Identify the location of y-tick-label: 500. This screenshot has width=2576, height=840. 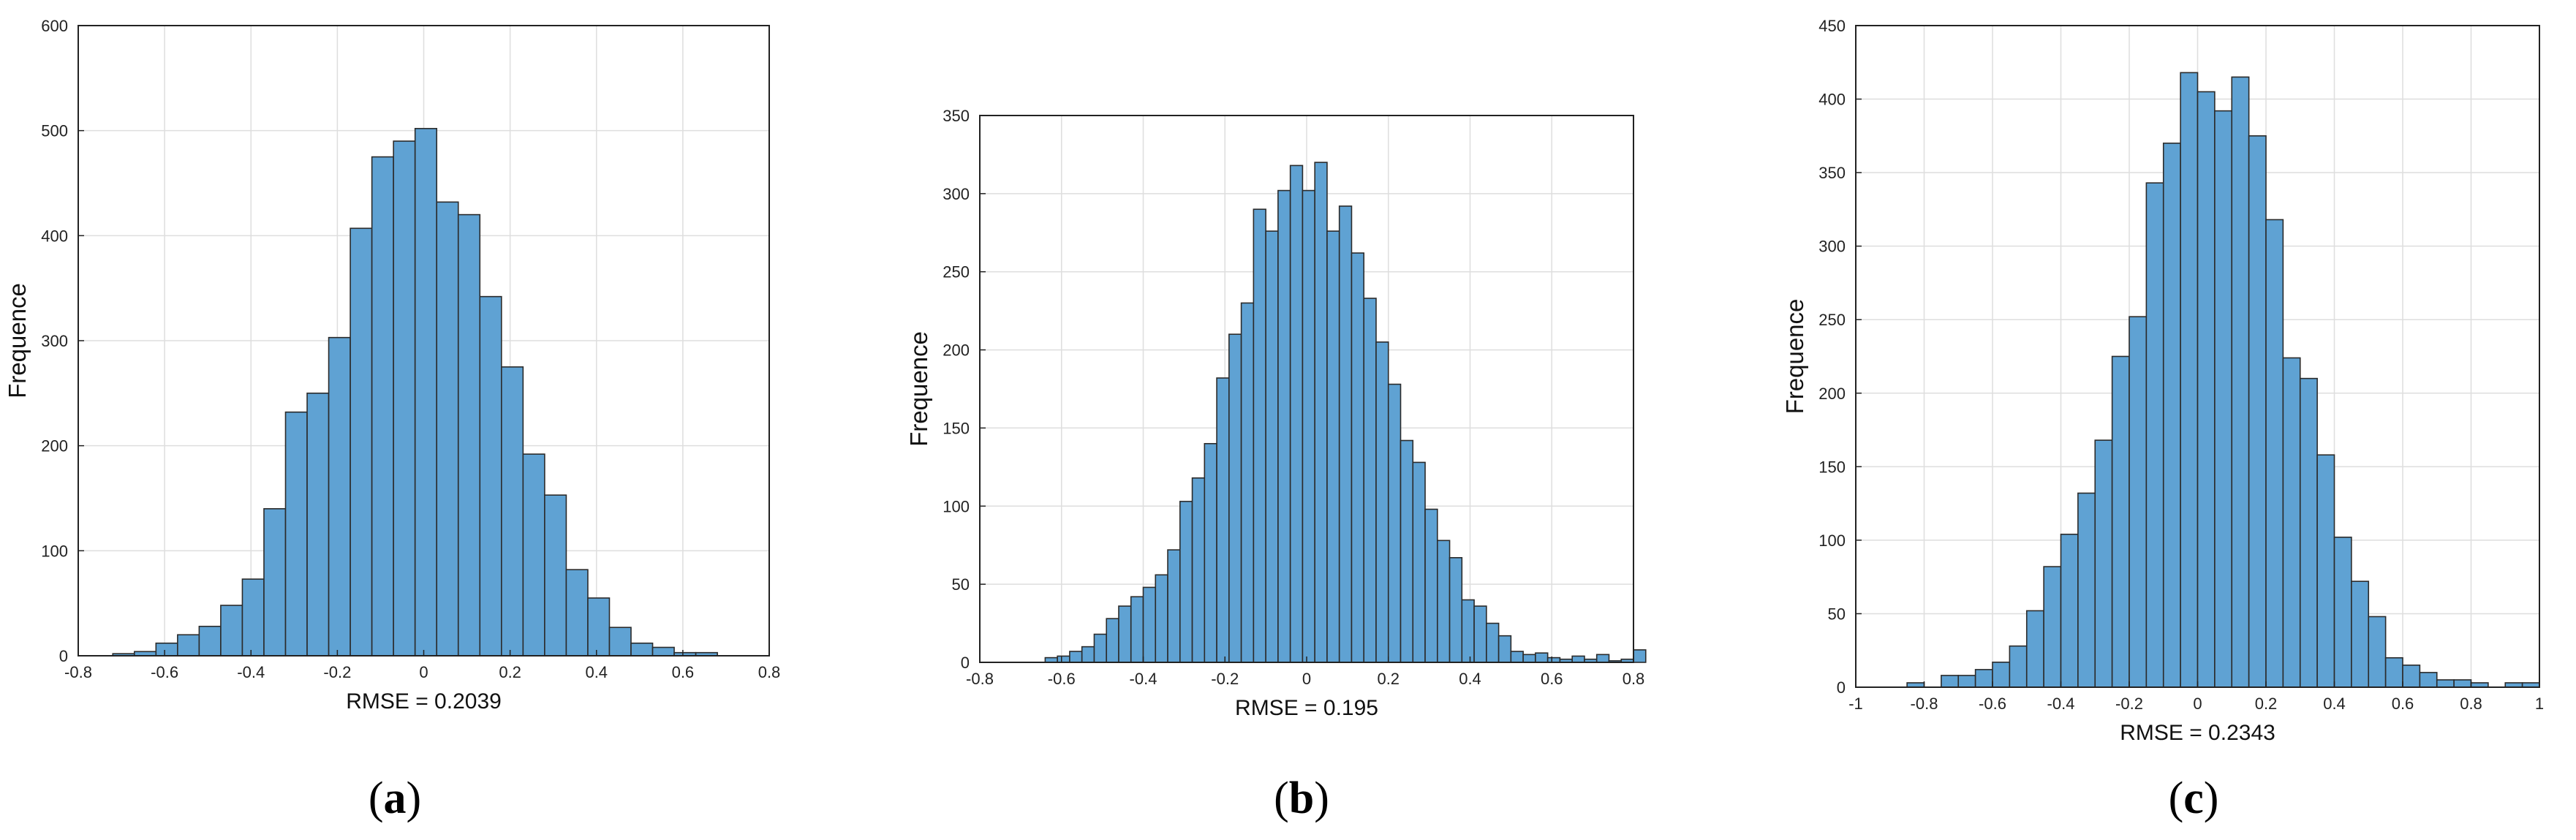
(54, 131).